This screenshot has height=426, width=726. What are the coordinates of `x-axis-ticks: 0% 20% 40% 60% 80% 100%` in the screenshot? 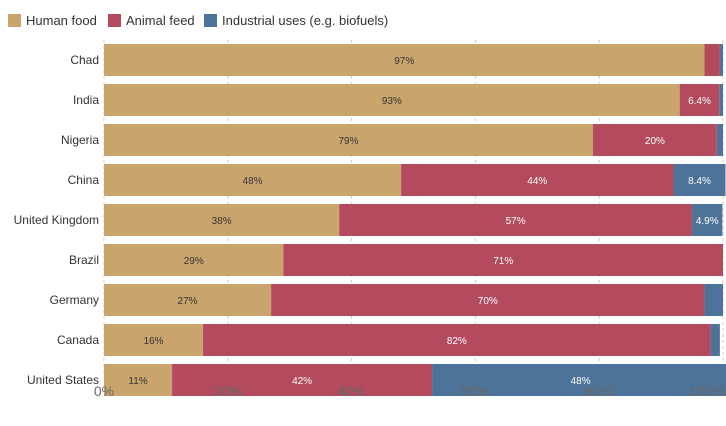 It's located at (409, 391).